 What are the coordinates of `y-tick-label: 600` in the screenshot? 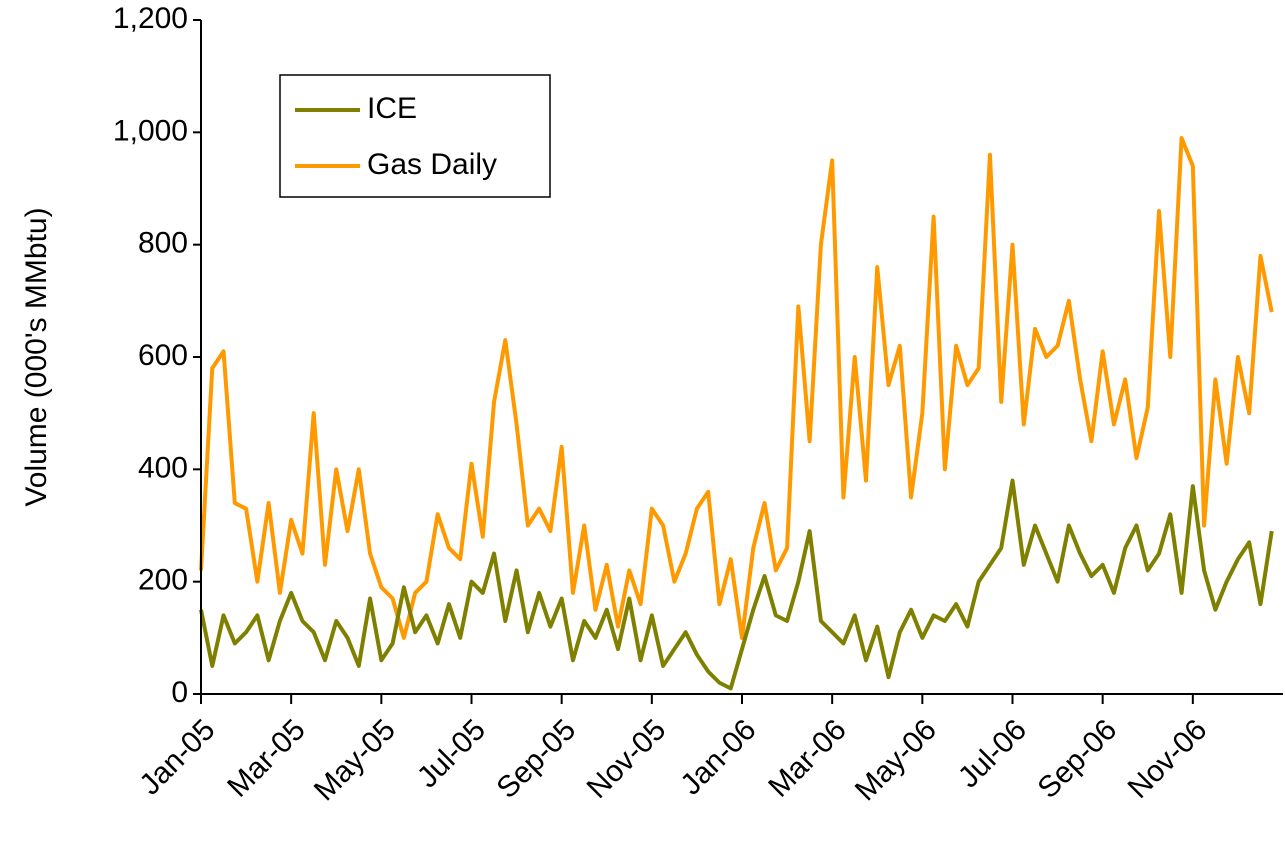 It's located at (163, 355).